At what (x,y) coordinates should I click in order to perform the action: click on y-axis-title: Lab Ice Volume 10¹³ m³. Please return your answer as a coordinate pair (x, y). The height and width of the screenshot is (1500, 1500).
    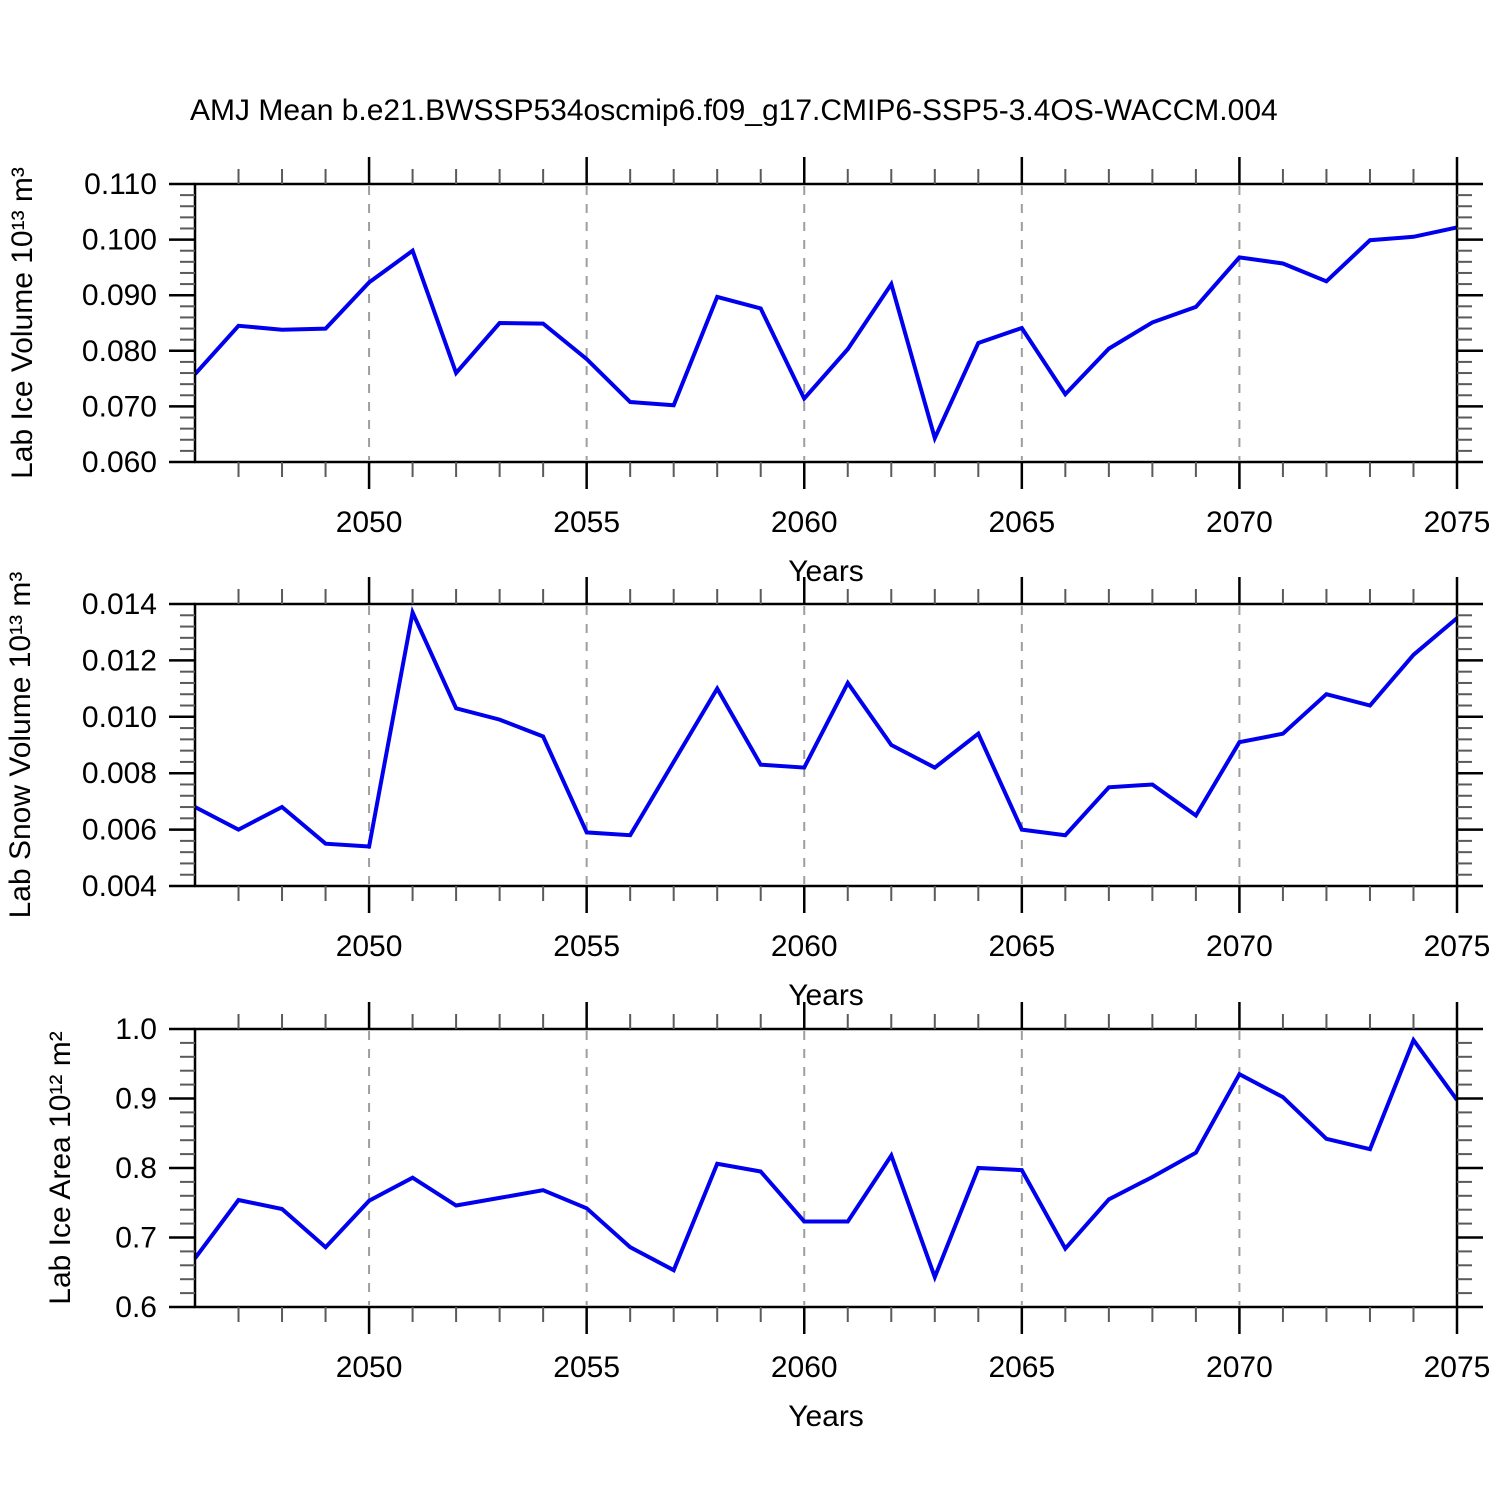
    Looking at the image, I should click on (22, 323).